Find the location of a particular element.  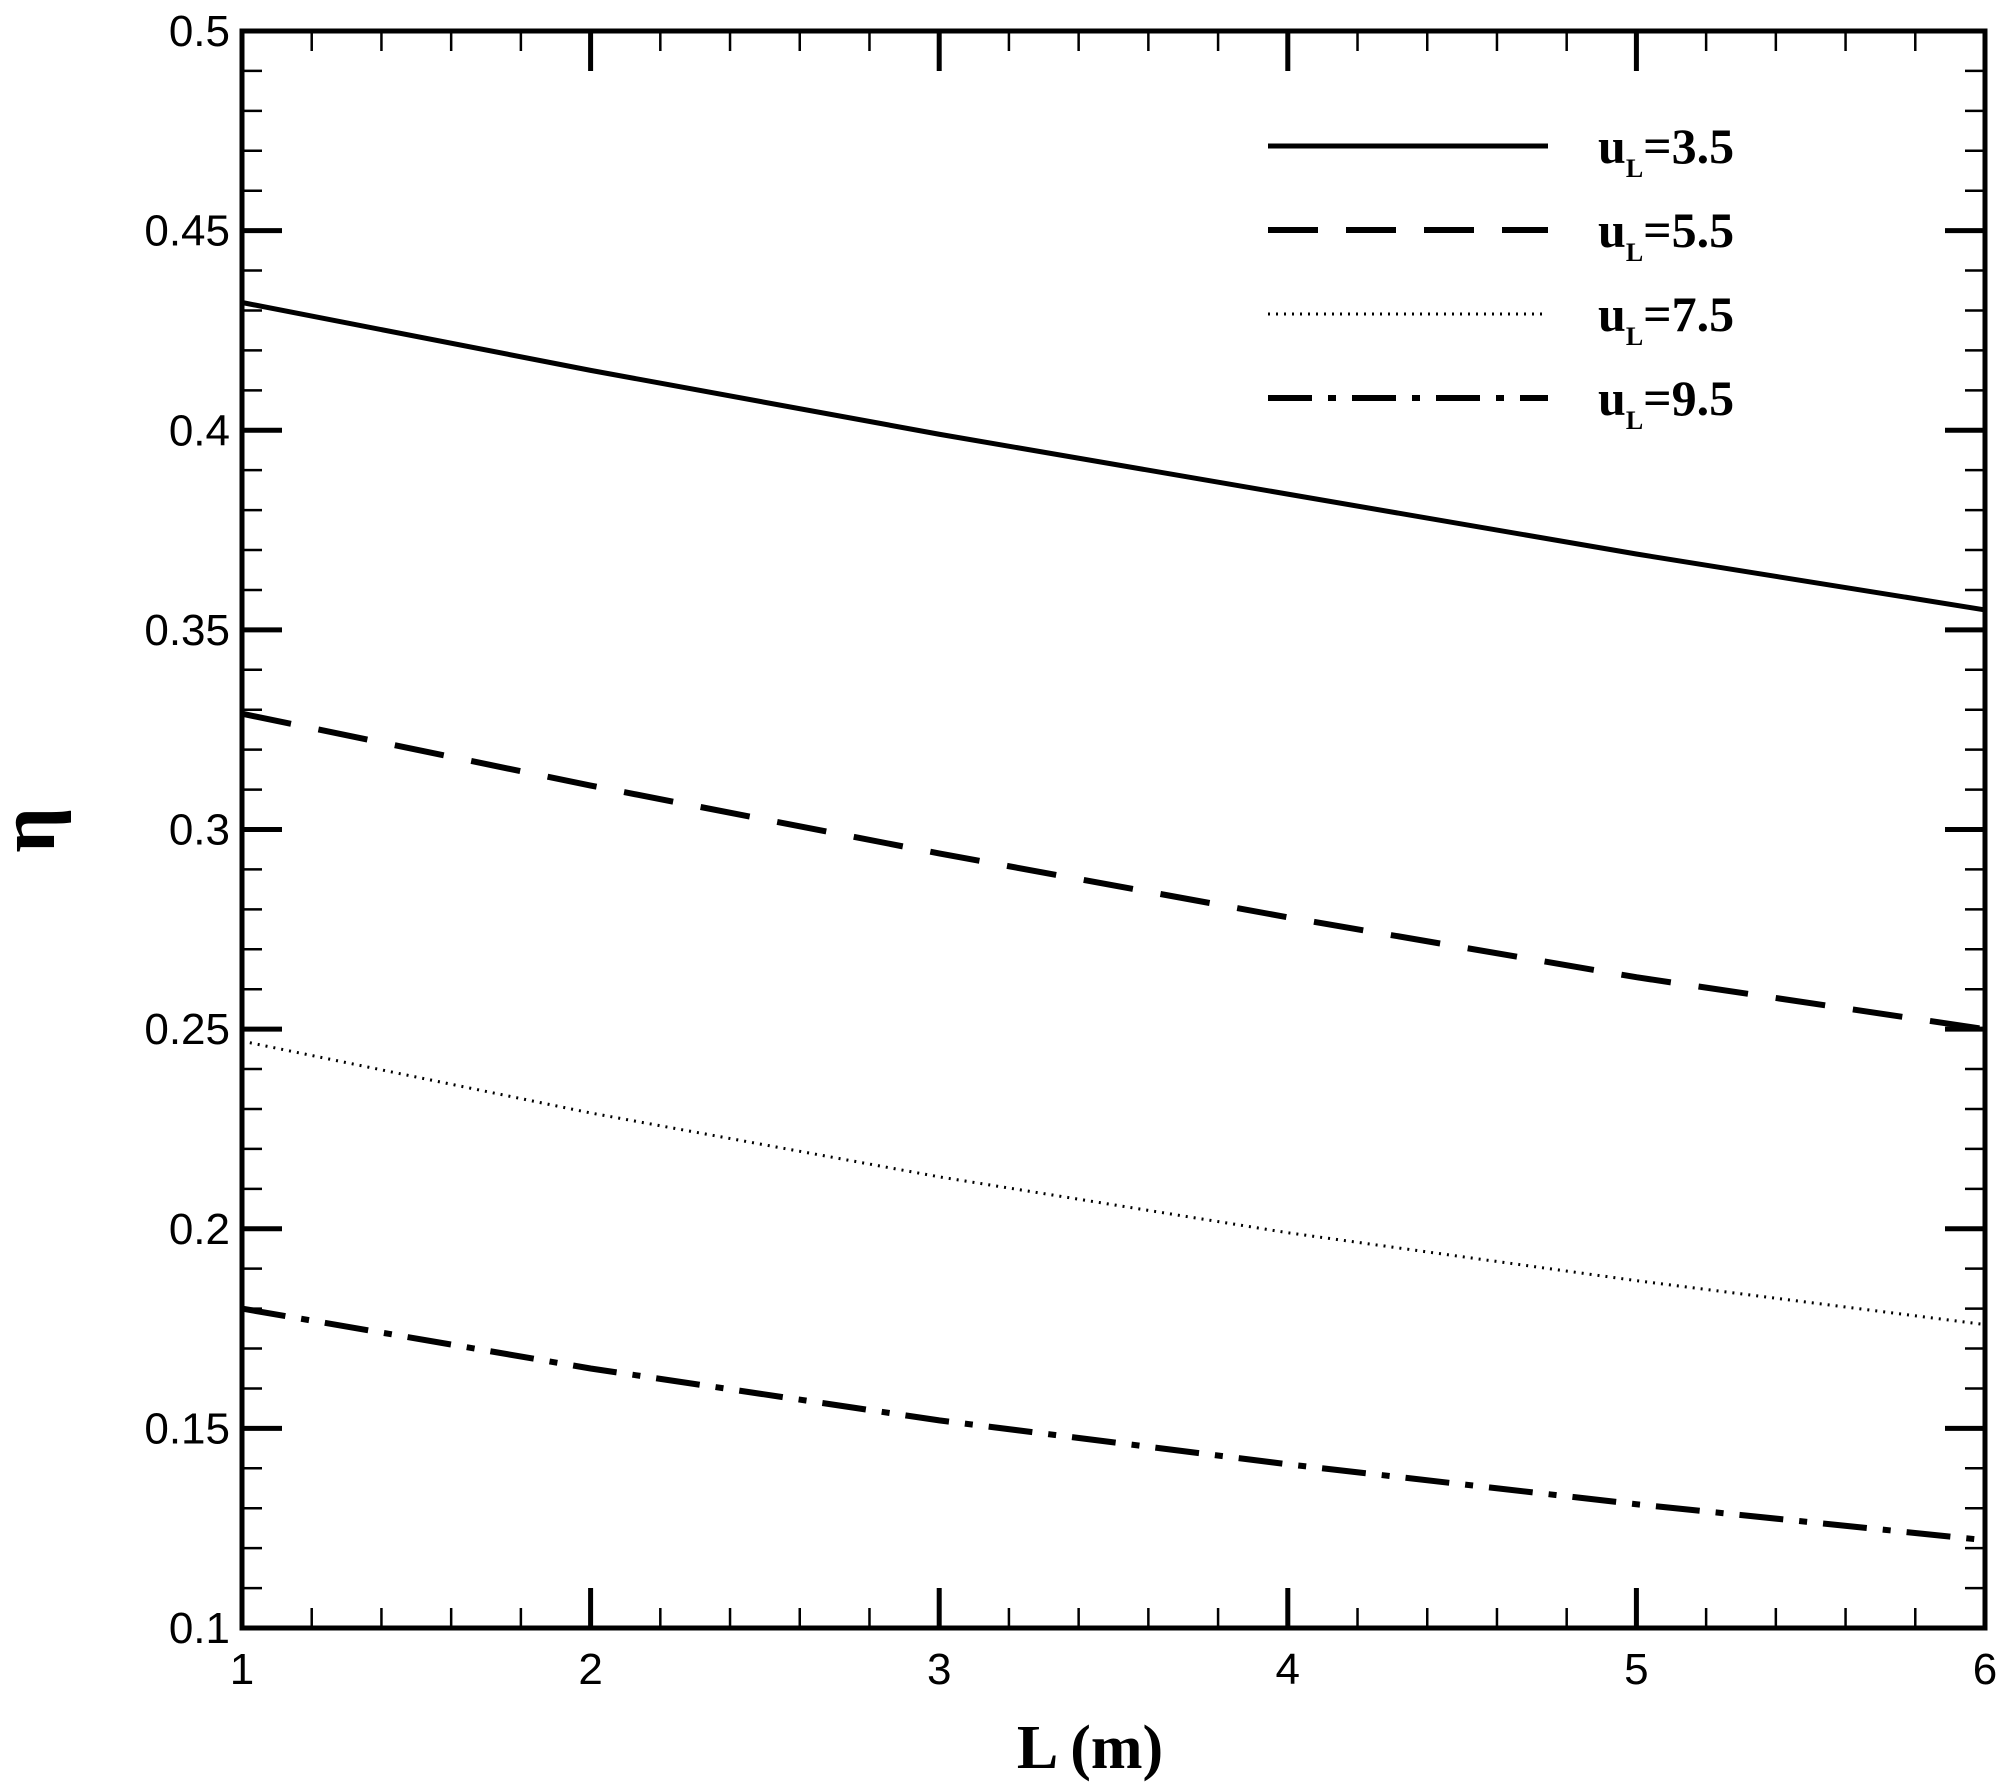

y-tick-label: 0.15 is located at coordinates (187, 1428).